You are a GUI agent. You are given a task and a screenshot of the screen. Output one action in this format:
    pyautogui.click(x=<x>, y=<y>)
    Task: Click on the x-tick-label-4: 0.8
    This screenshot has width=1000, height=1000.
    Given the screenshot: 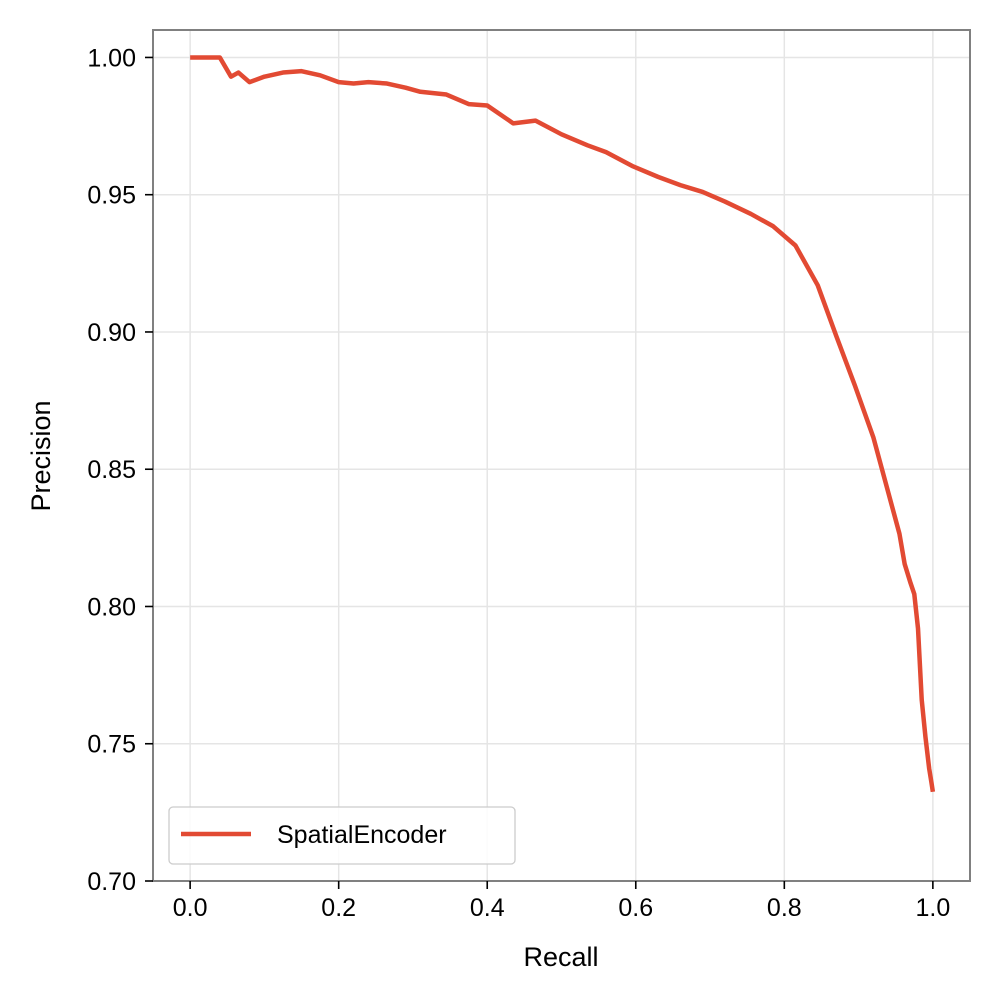 What is the action you would take?
    pyautogui.click(x=784, y=908)
    